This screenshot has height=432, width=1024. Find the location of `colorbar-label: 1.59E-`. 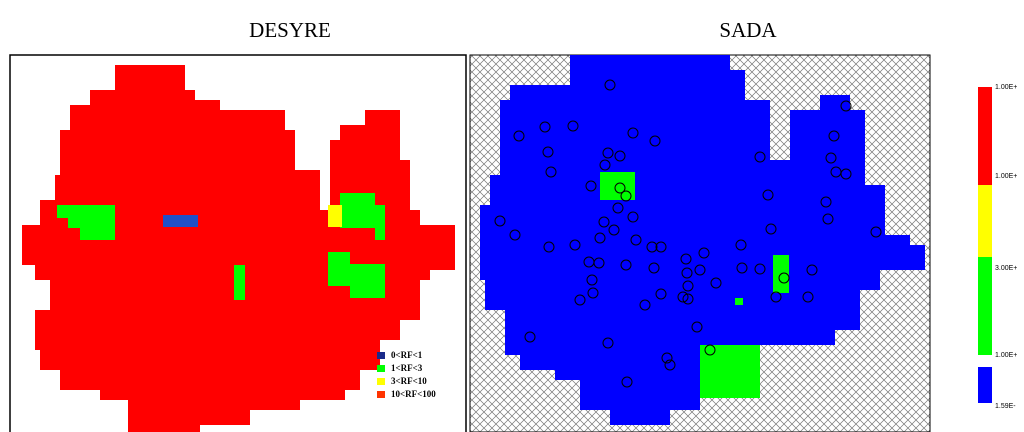

colorbar-label: 1.59E- is located at coordinates (1005, 406).